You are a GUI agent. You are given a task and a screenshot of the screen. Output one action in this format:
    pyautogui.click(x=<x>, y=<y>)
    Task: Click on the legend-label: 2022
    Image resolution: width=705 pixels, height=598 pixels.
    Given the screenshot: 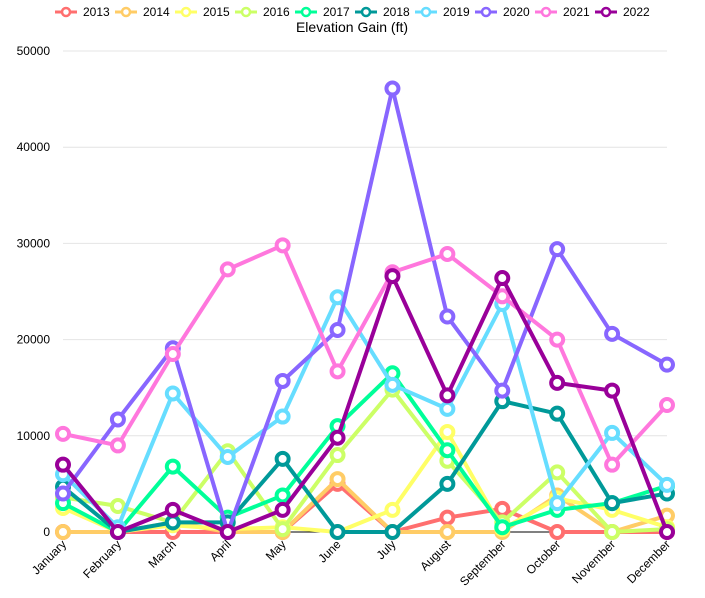 What is the action you would take?
    pyautogui.click(x=636, y=12)
    